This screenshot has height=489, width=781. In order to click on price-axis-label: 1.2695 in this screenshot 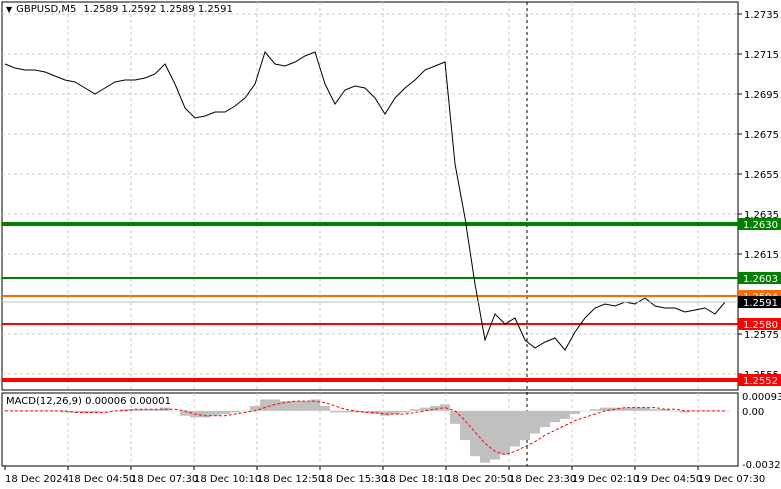, I will do `click(761, 95)`.